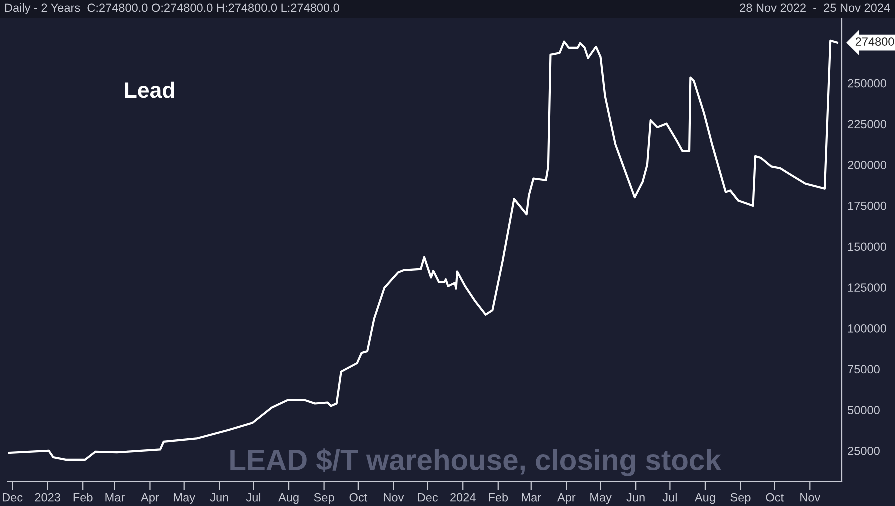  What do you see at coordinates (864, 410) in the screenshot?
I see `y-tick-label: 50000` at bounding box center [864, 410].